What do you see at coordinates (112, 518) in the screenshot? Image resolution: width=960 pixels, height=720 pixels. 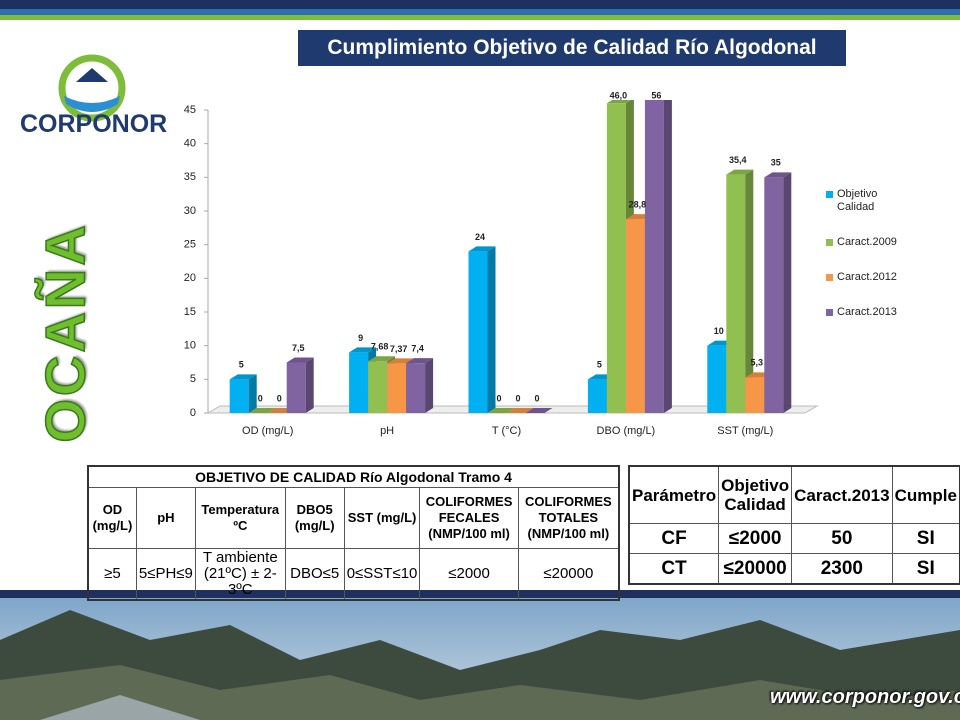 I see `header-cell: OD (mg/L)` at bounding box center [112, 518].